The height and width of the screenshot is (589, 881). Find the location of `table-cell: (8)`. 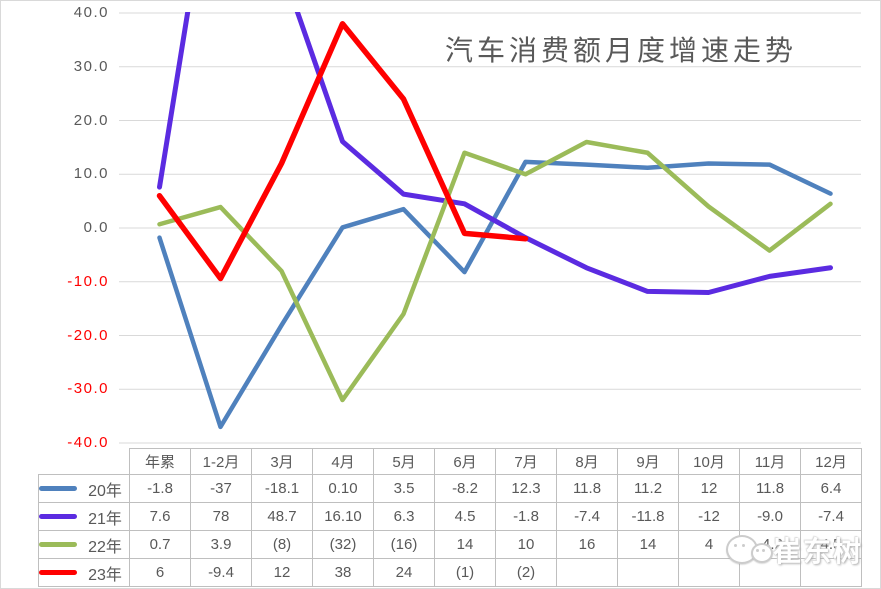

table-cell: (8) is located at coordinates (282, 544).